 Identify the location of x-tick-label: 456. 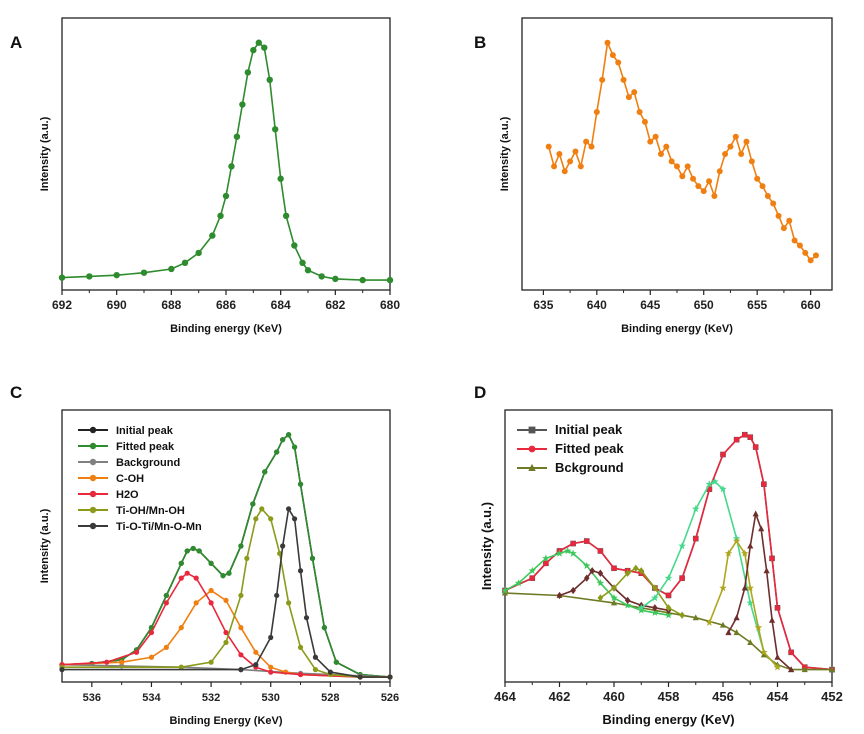
(723, 696).